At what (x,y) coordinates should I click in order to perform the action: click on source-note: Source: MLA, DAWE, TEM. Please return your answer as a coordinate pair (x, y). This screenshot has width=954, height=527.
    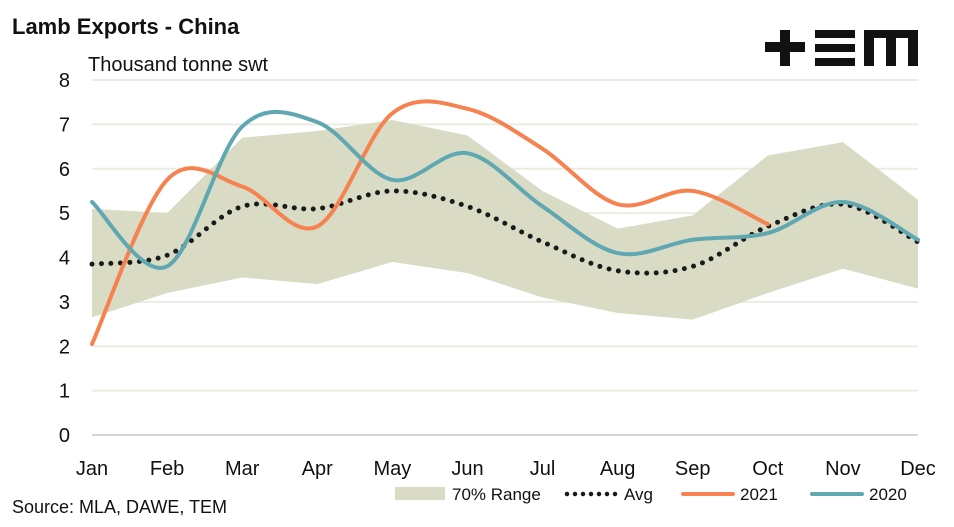
    Looking at the image, I should click on (120, 507).